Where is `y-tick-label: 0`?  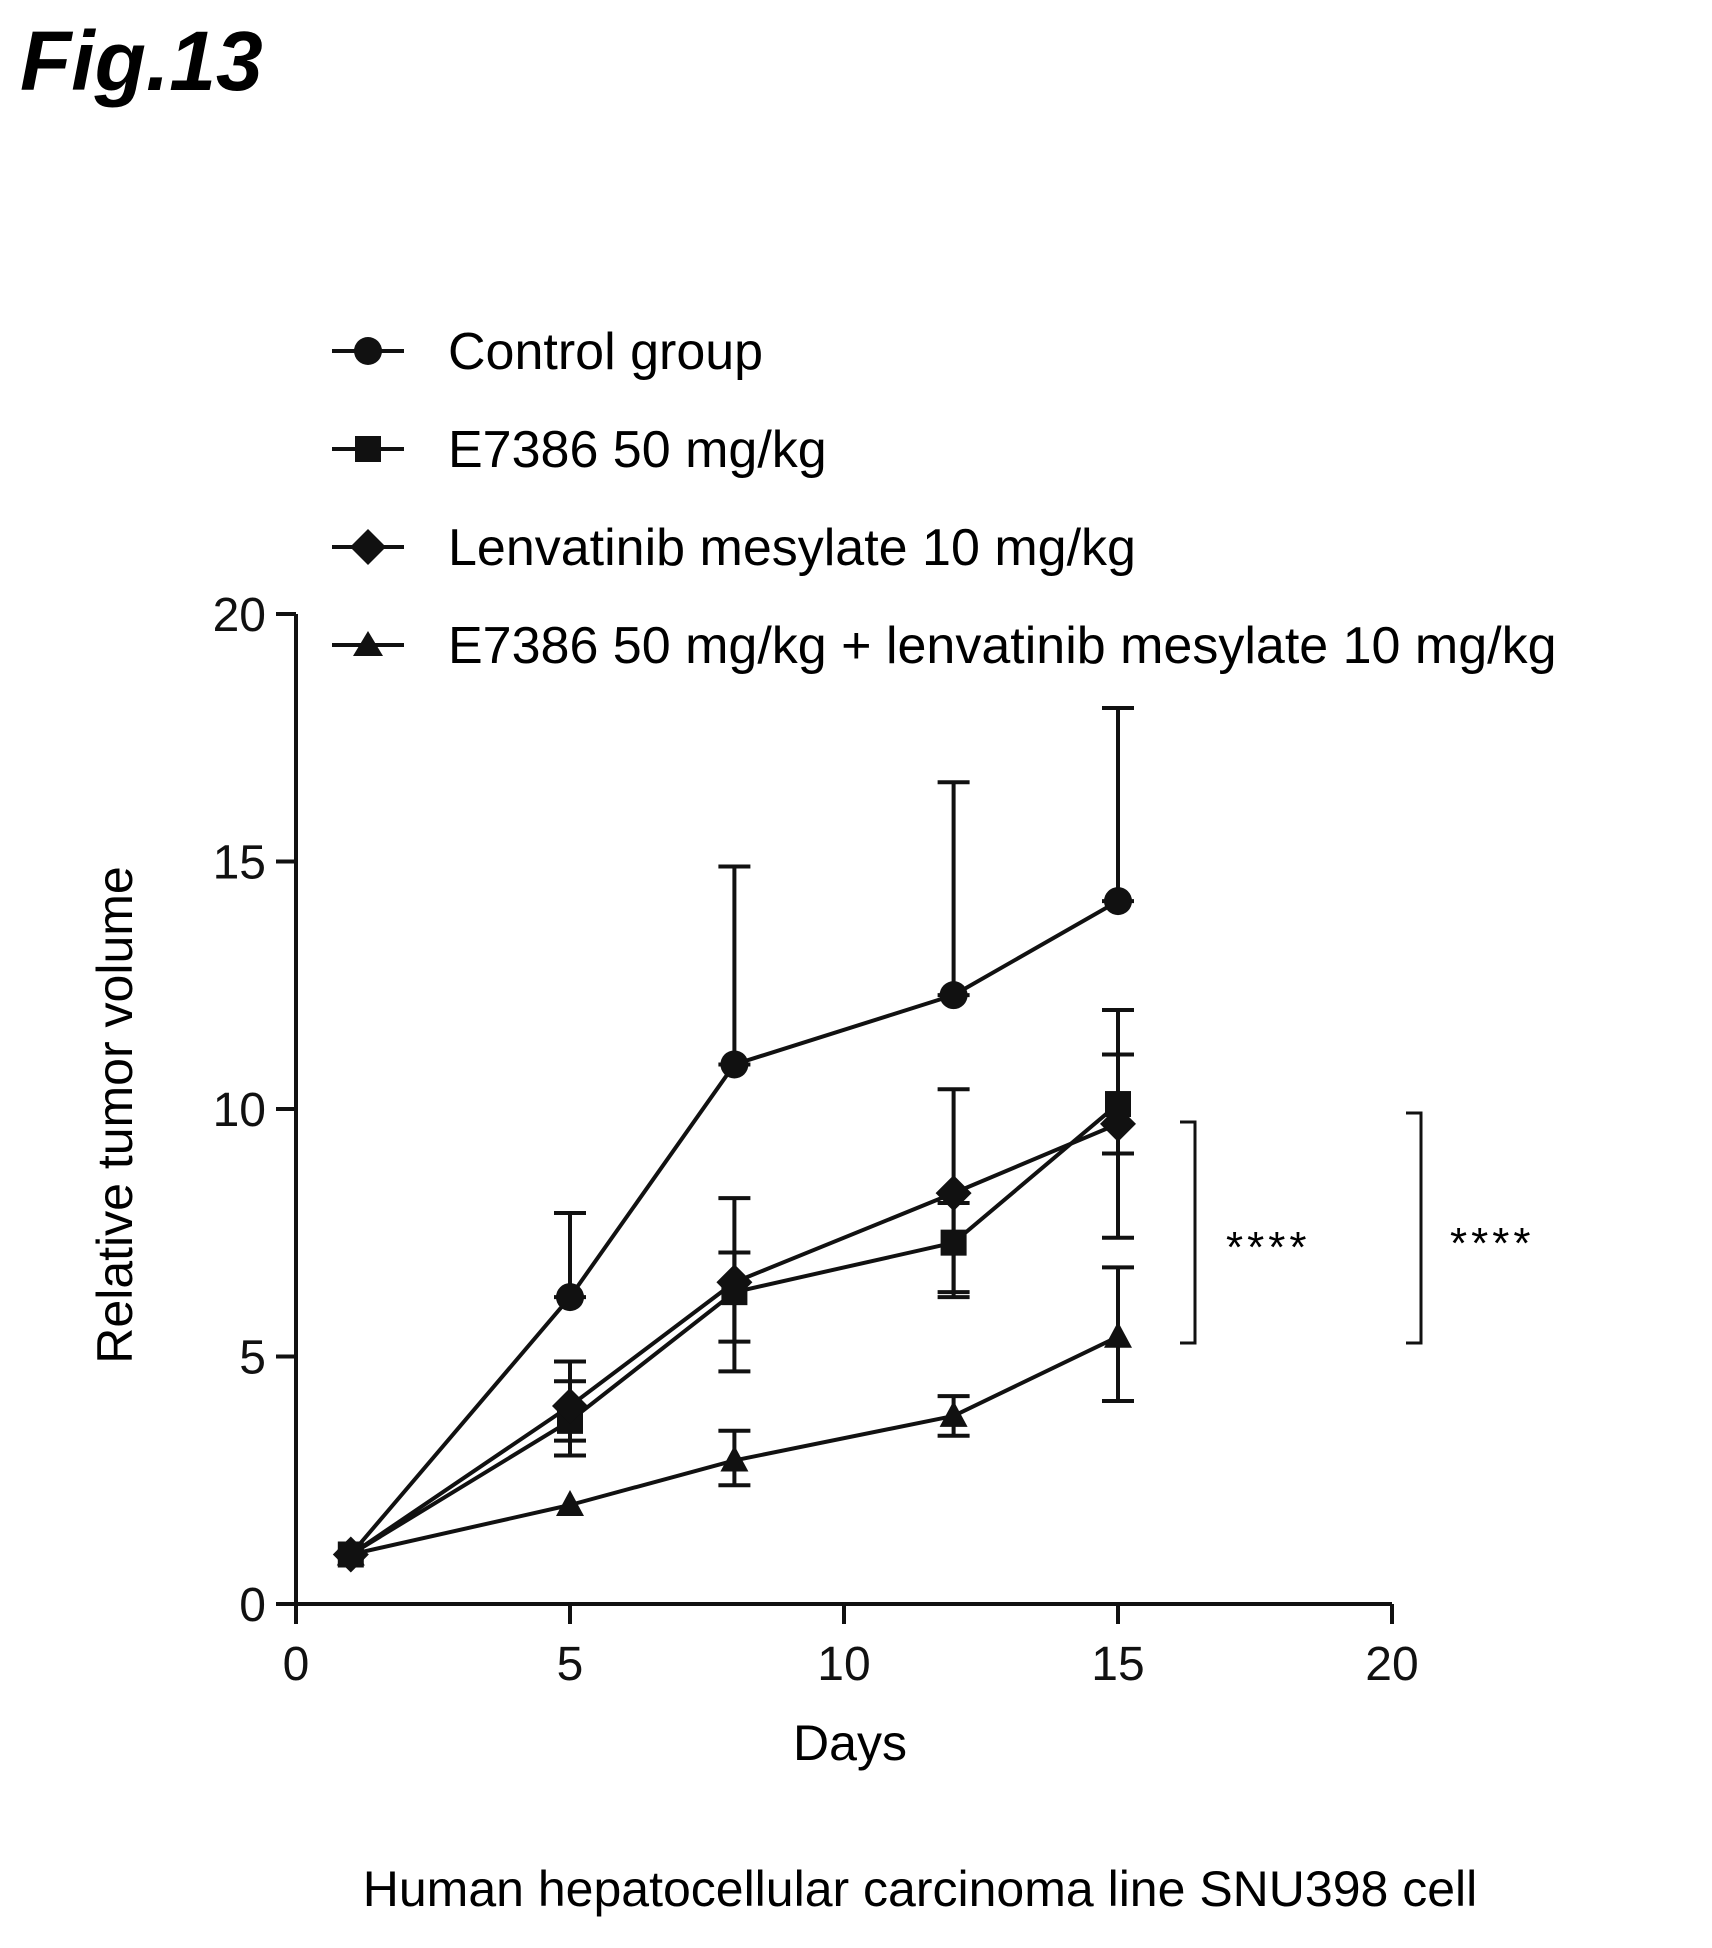
y-tick-label: 0 is located at coordinates (252, 1605).